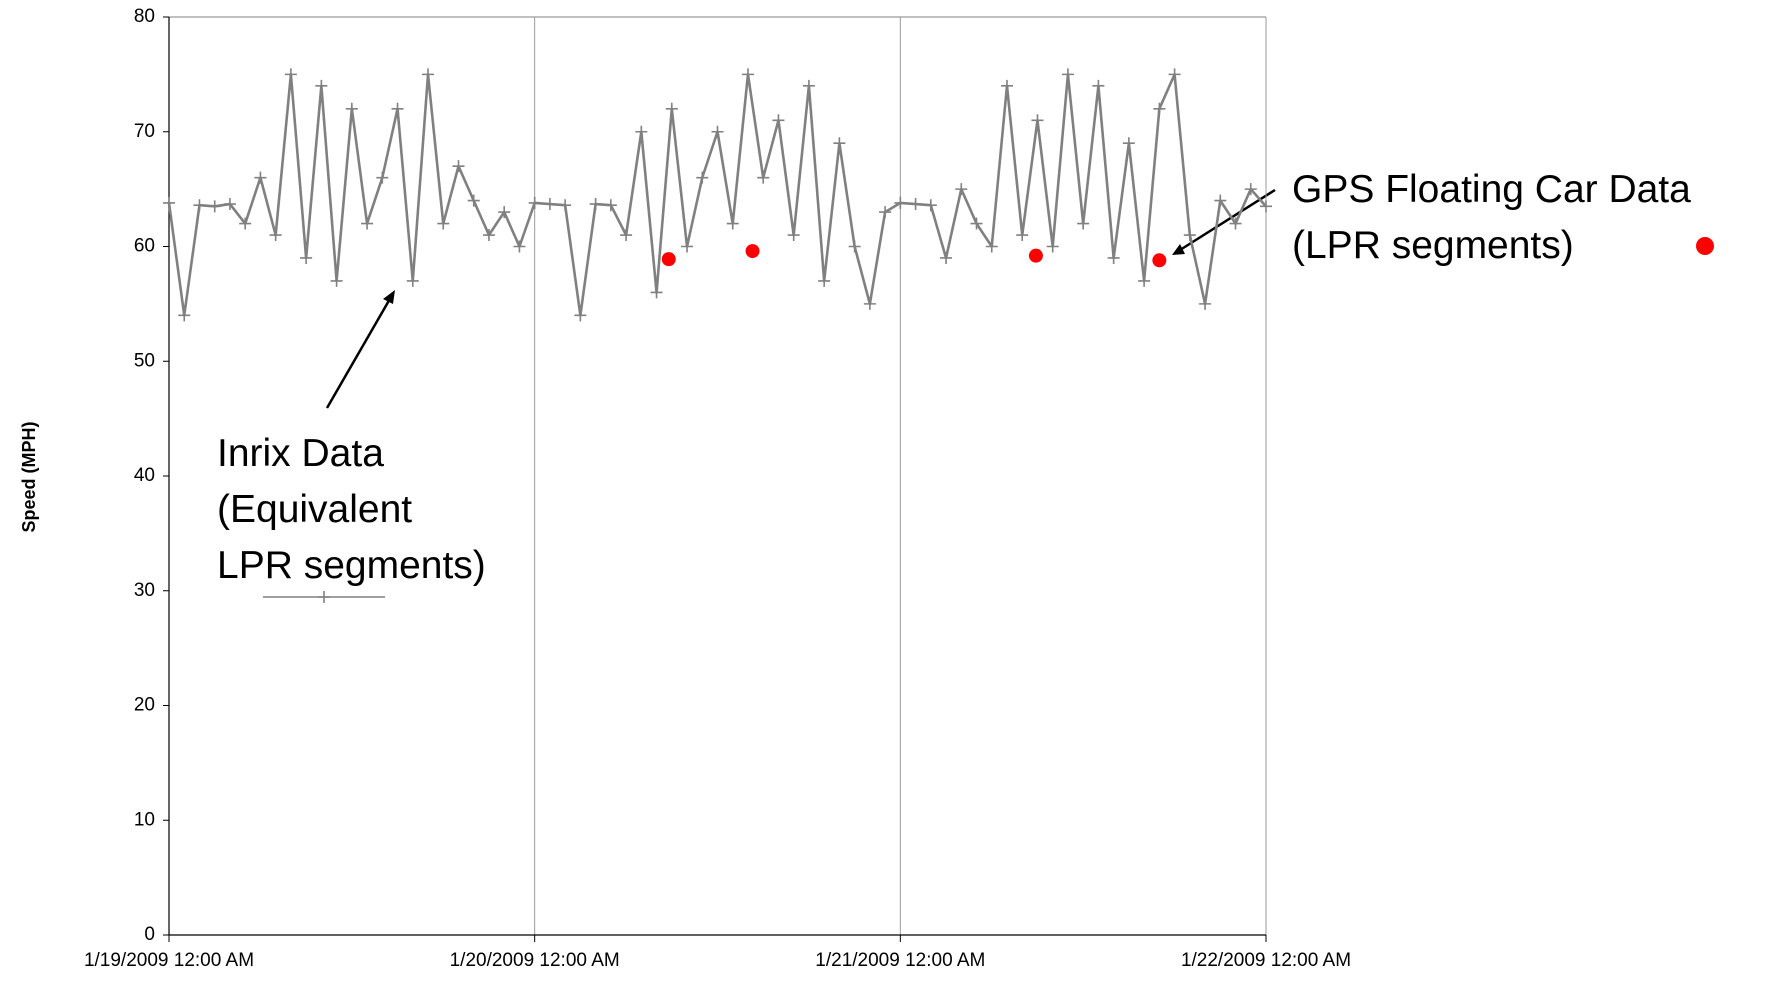 The width and height of the screenshot is (1779, 981). What do you see at coordinates (144, 475) in the screenshot?
I see `y-tick-label: 40` at bounding box center [144, 475].